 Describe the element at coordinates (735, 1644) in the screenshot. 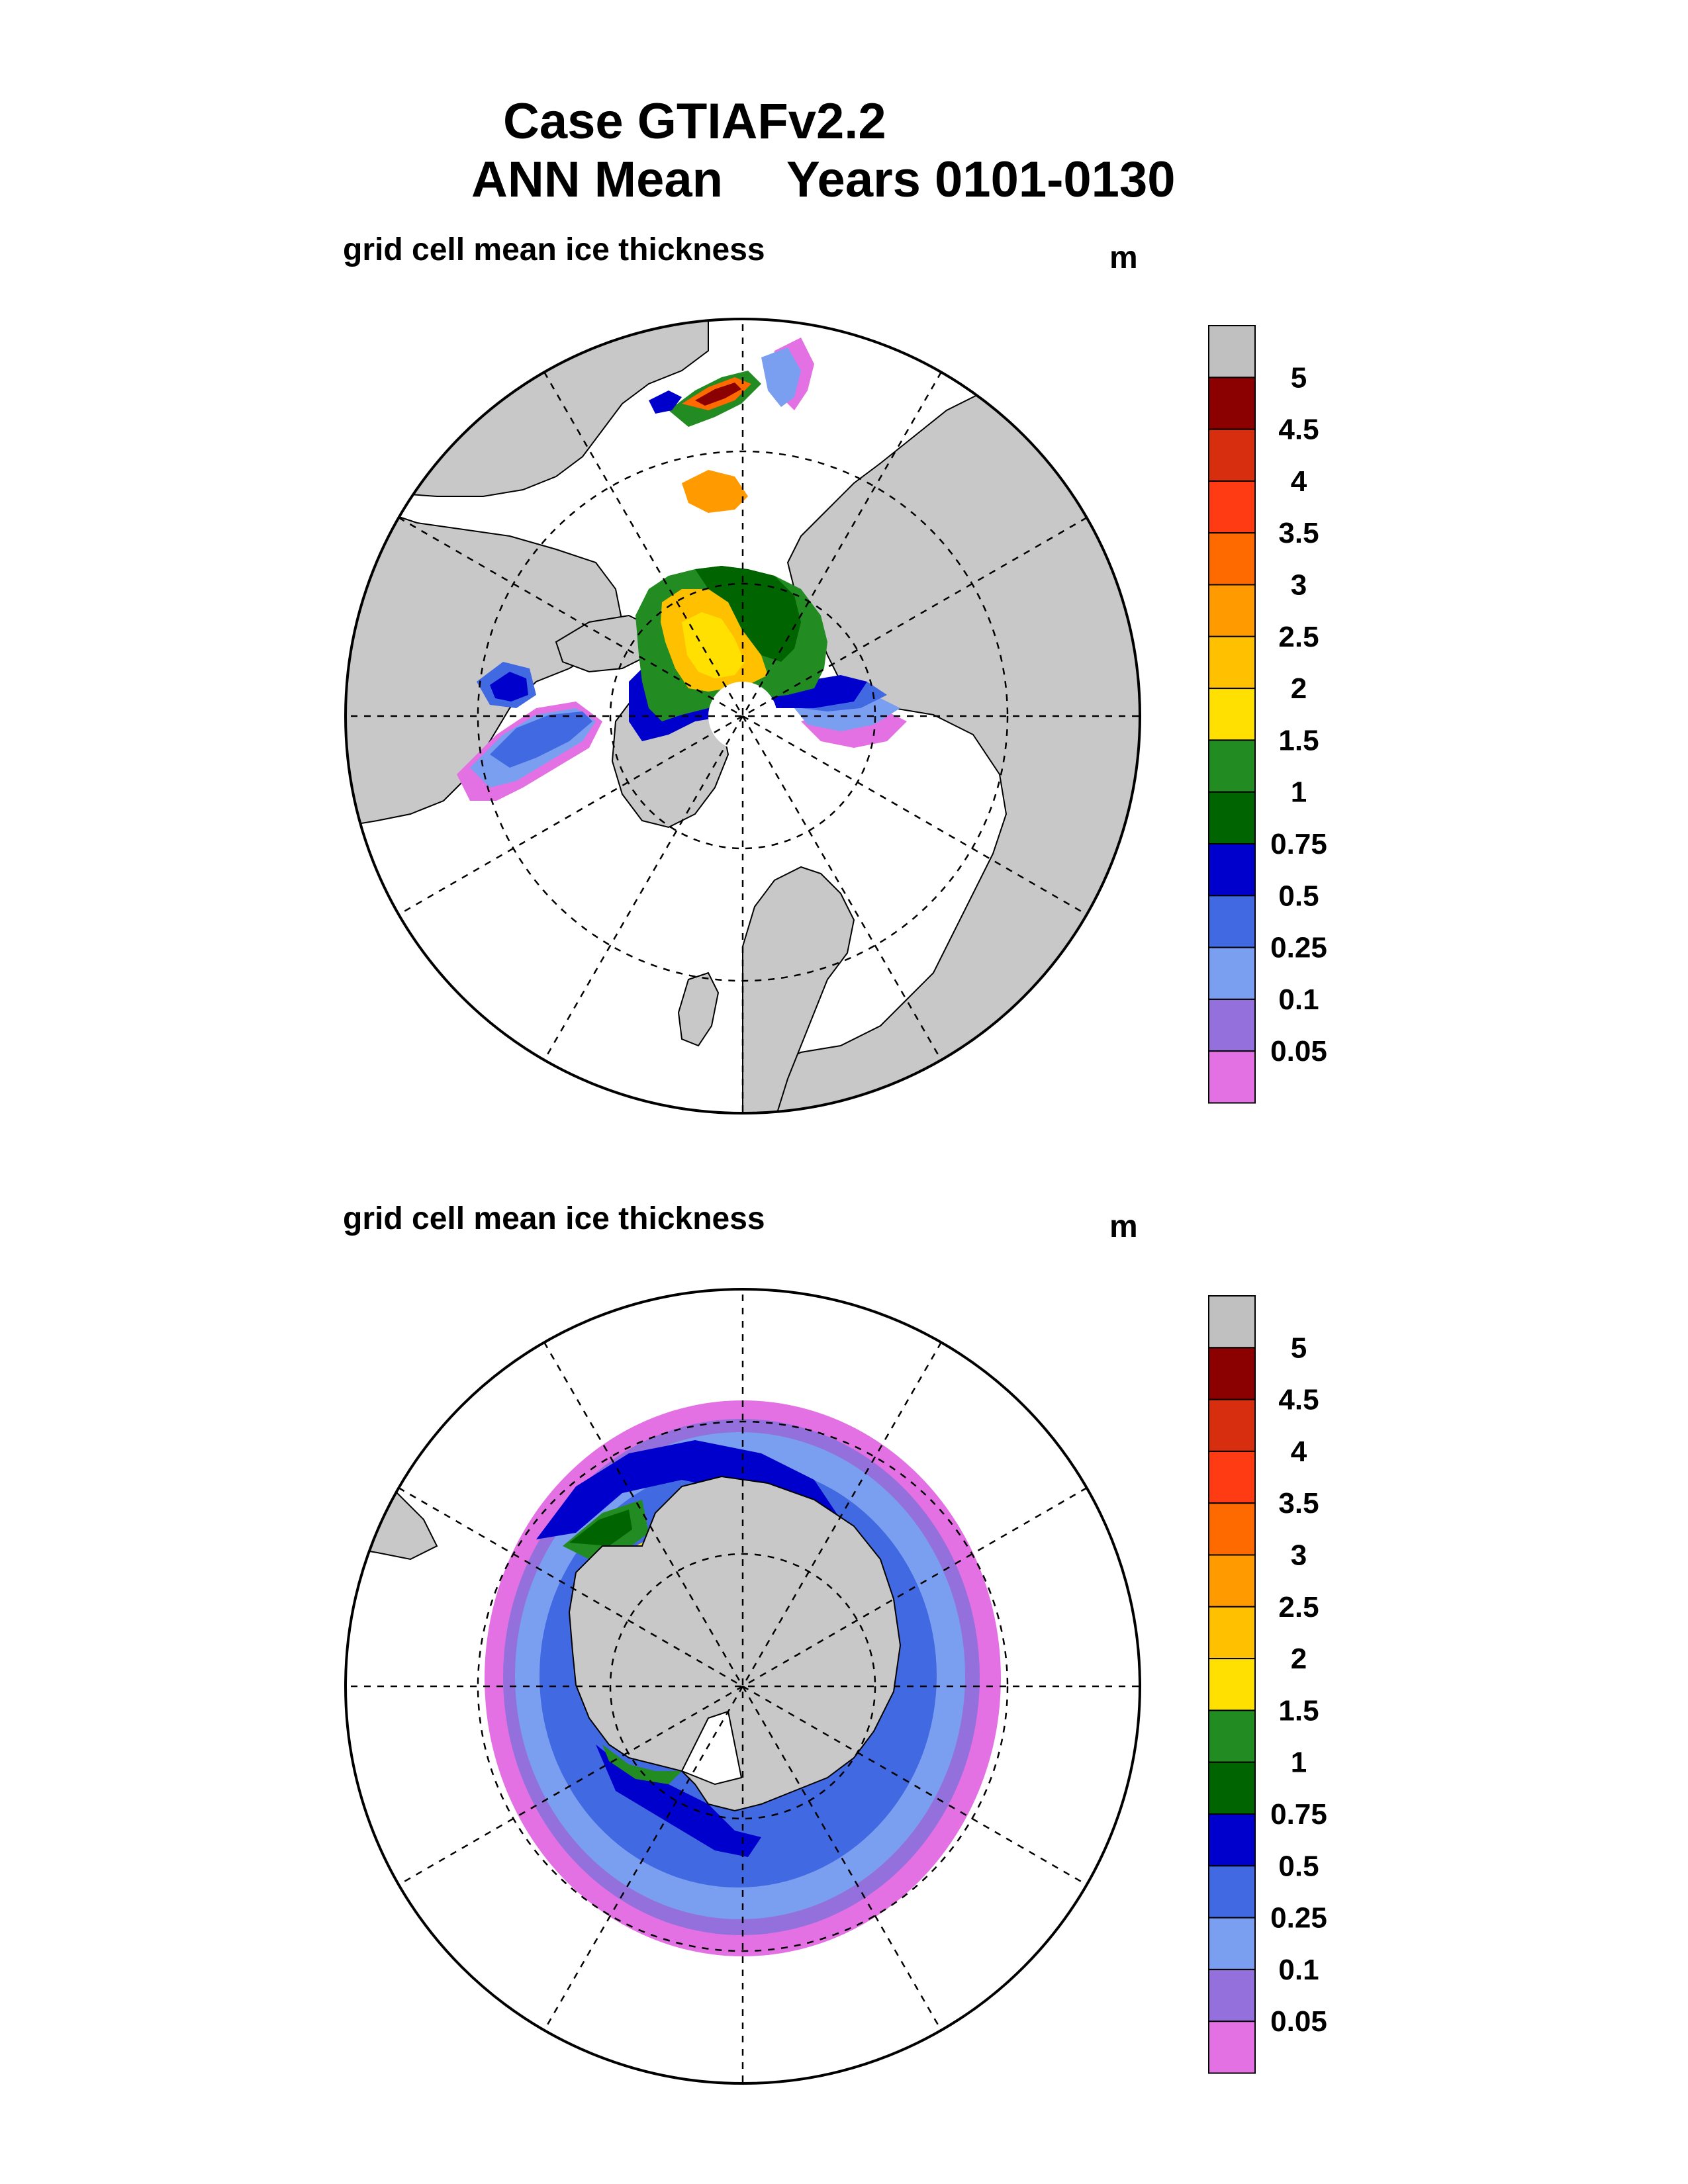

I see `antarctica-landmass` at that location.